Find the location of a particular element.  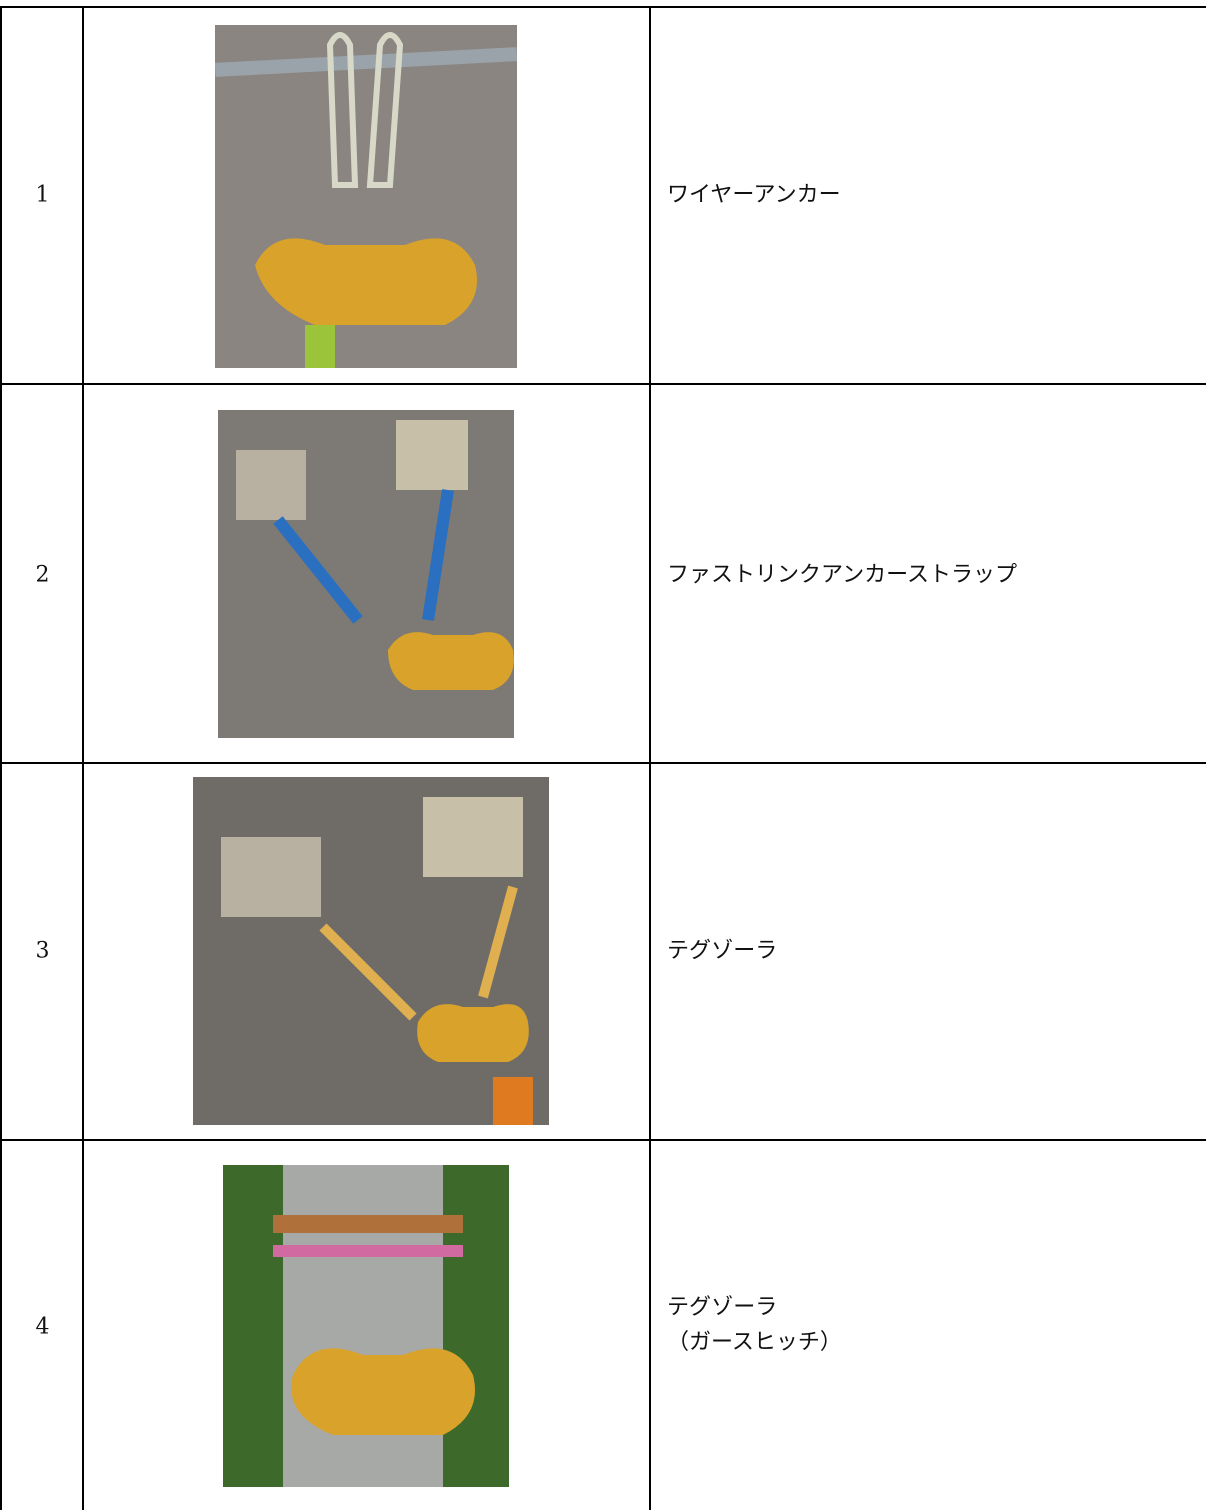

label-line: ワイヤーアンカー is located at coordinates (754, 195).